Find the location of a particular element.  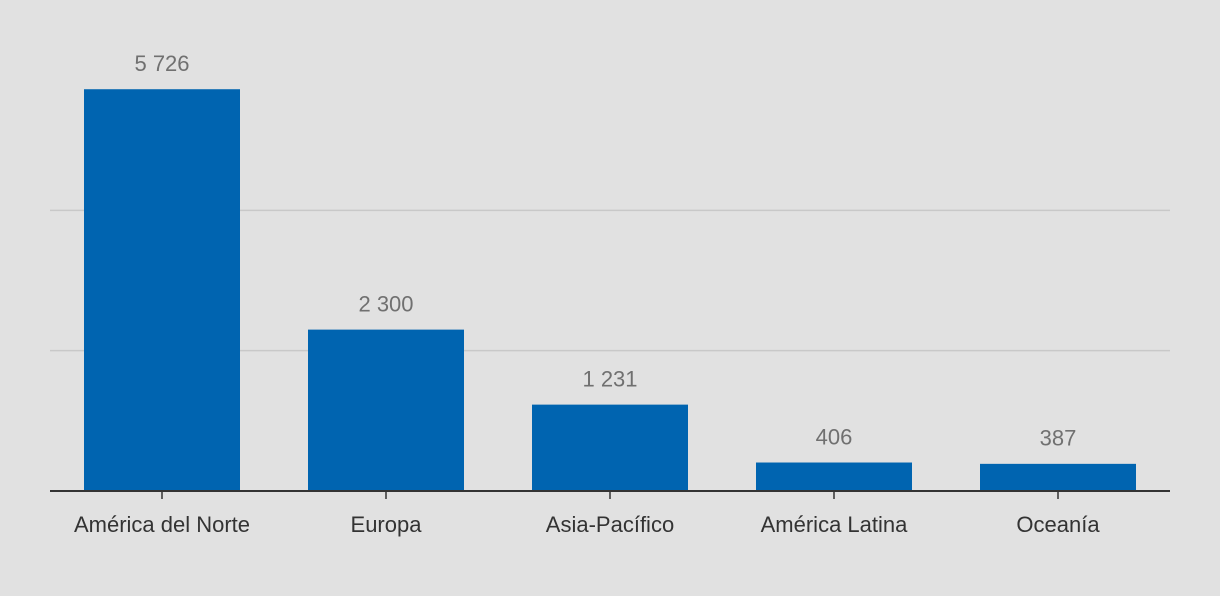

value-label: 387 is located at coordinates (1058, 438).